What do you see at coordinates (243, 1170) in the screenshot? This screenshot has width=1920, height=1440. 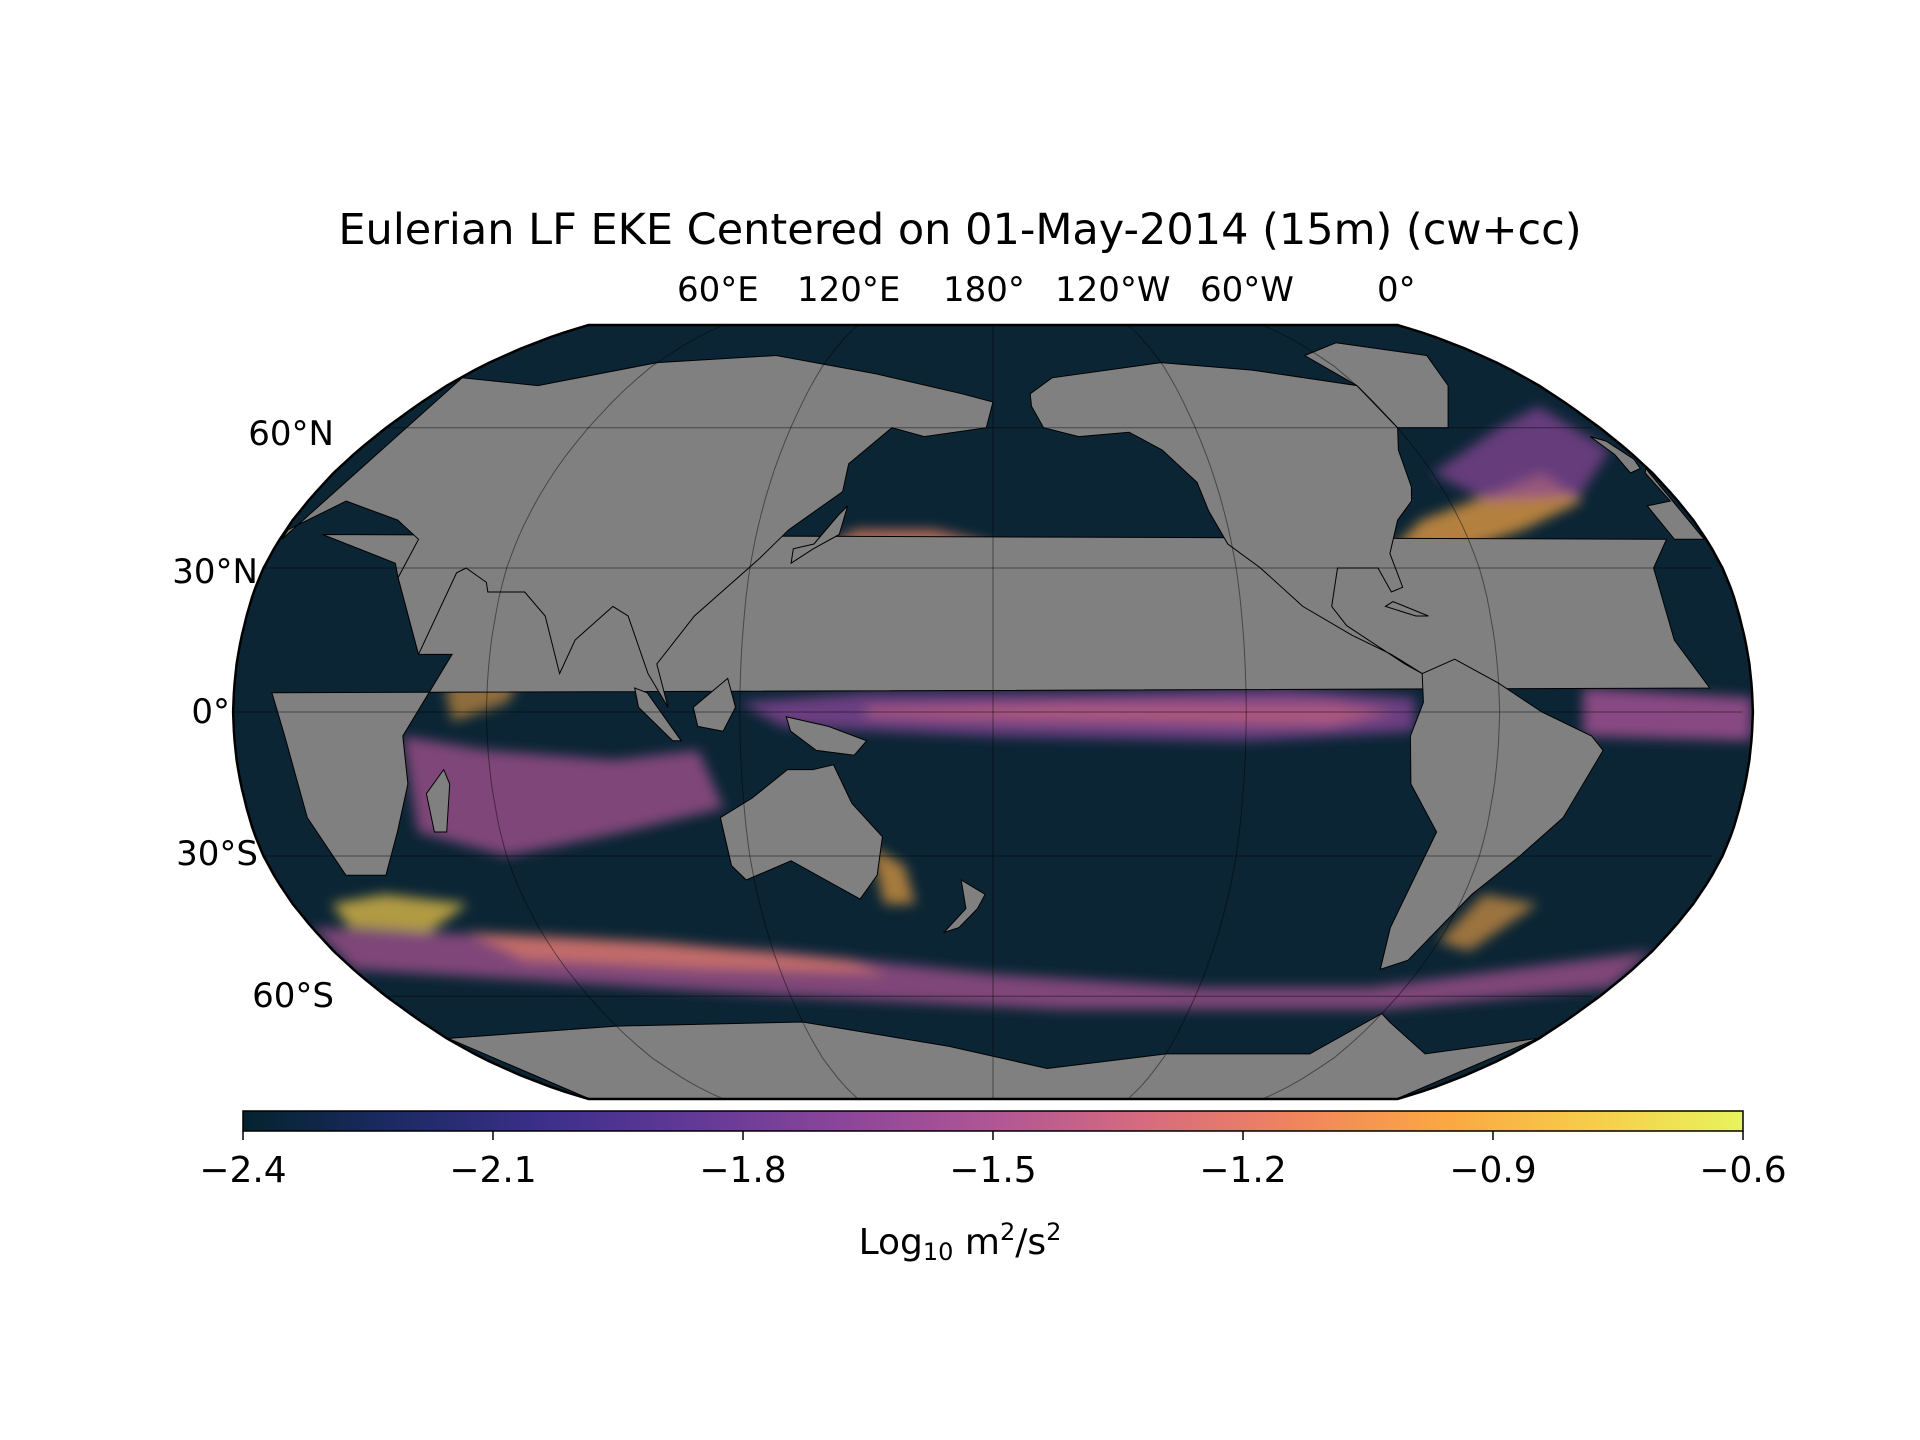 I see `colorbar-tick-label: −2.4` at bounding box center [243, 1170].